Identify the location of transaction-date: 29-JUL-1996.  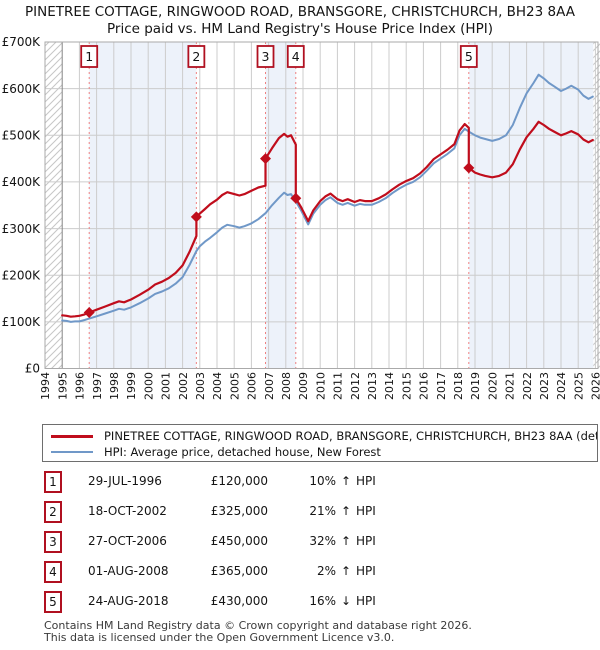
(125, 481).